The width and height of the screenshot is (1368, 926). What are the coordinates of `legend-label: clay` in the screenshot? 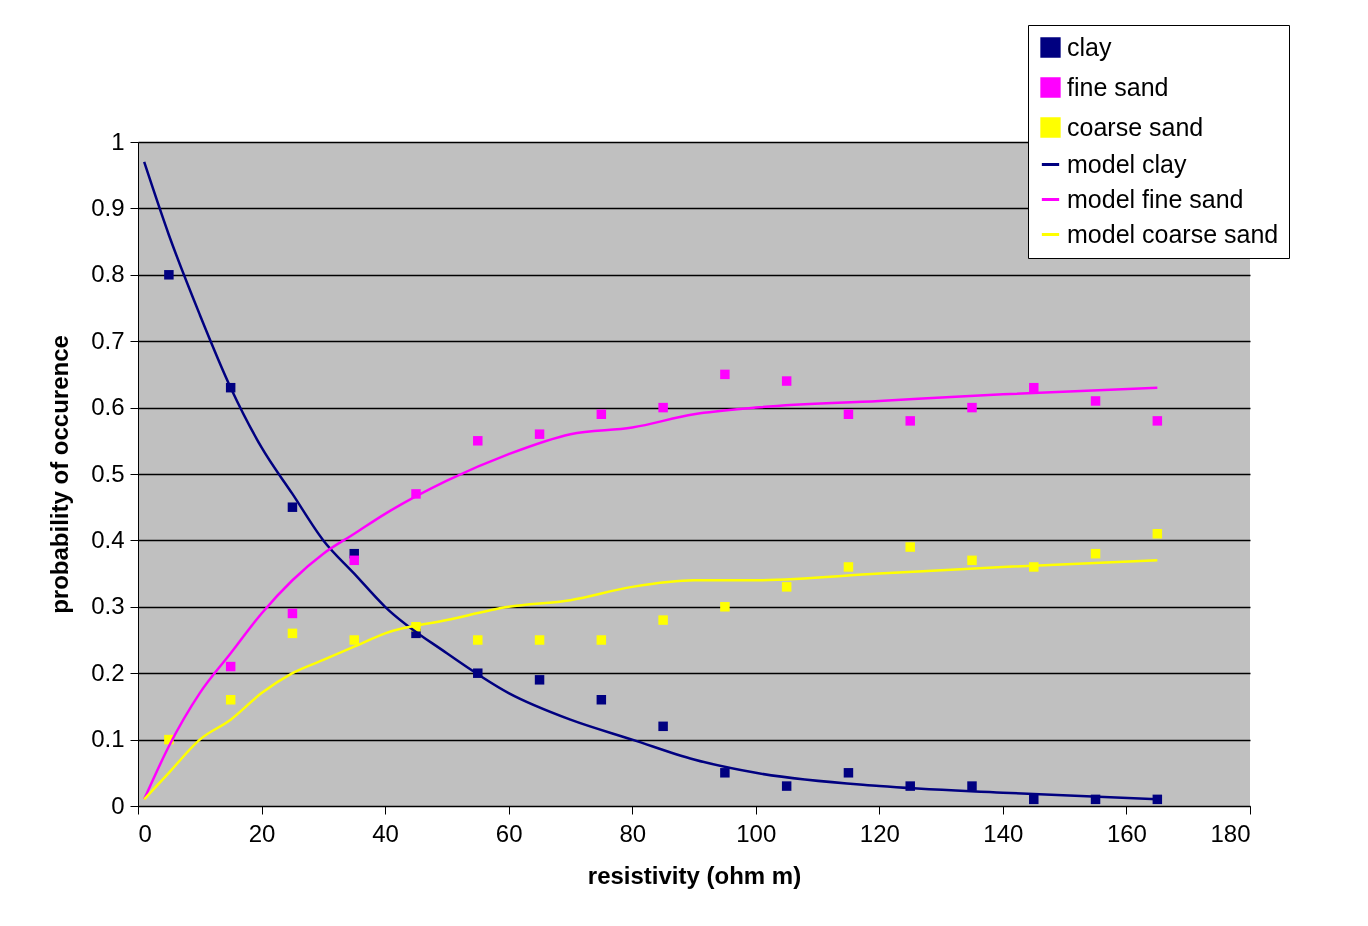 It's located at (1089, 46).